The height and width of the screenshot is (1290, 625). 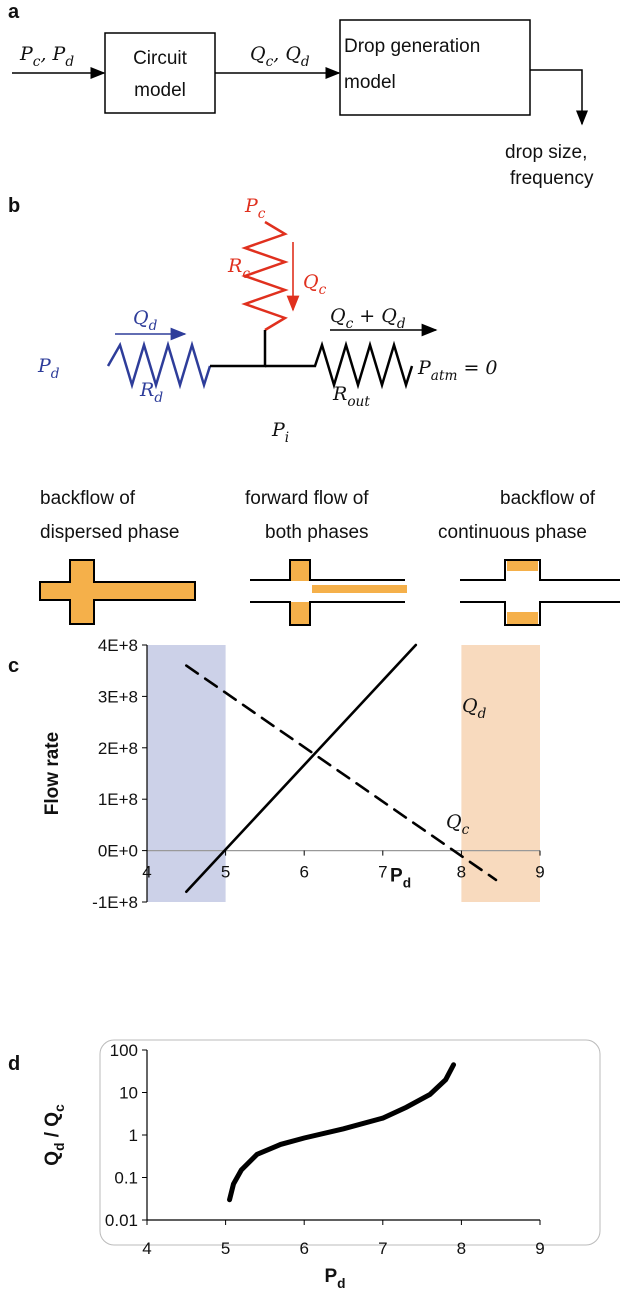 I want to click on y-axis-label: Qd / Qc, so click(x=54, y=1135).